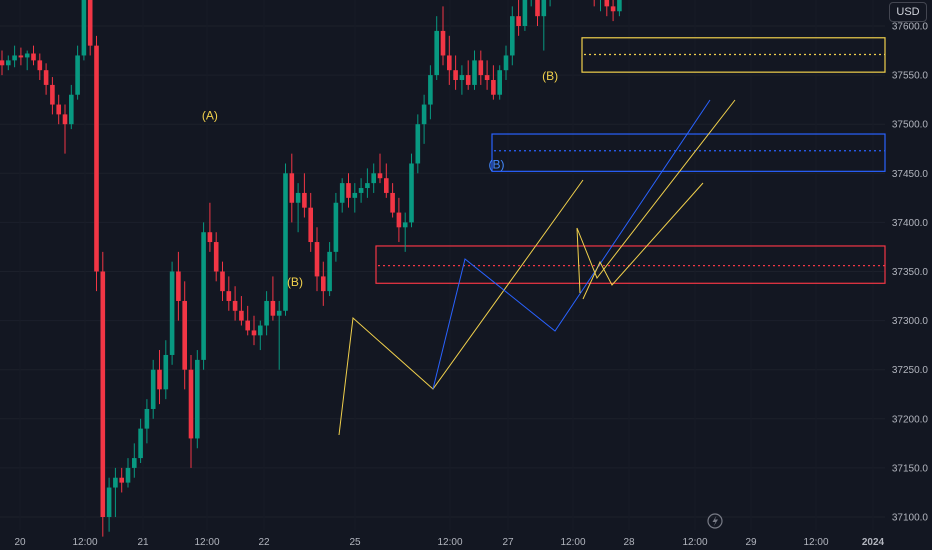 This screenshot has width=932, height=550. I want to click on currency-button: USD, so click(908, 12).